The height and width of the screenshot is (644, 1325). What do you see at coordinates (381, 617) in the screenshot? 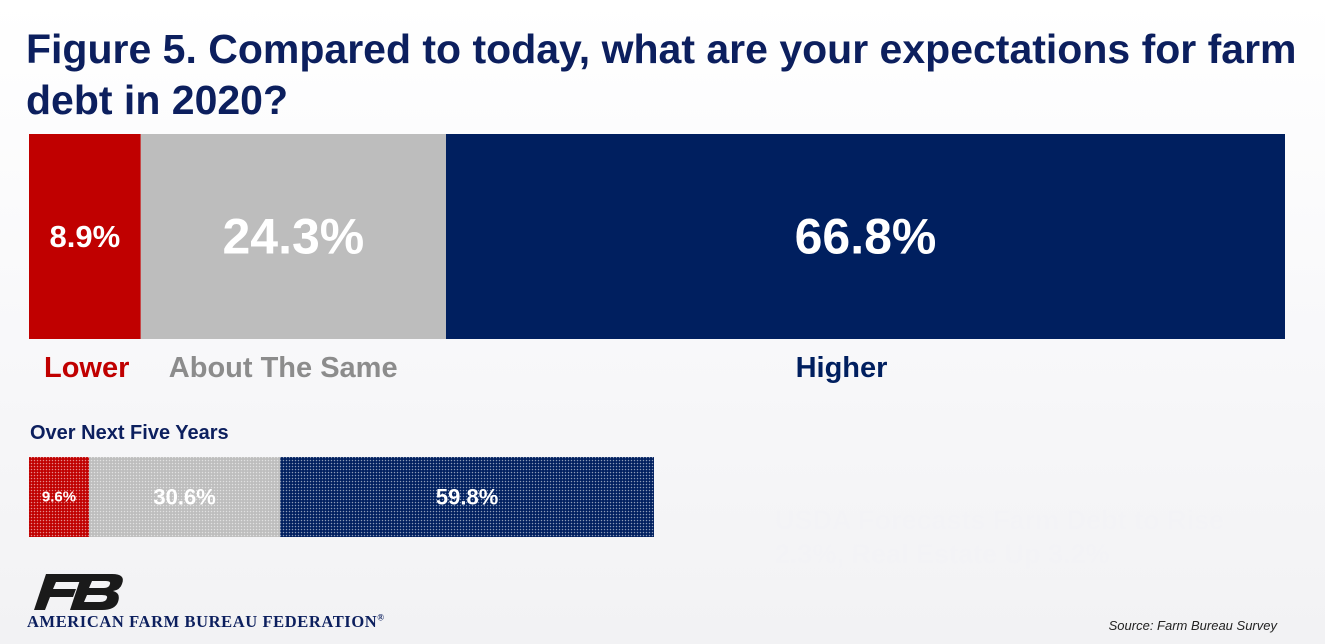
I see `registered-mark: ®` at bounding box center [381, 617].